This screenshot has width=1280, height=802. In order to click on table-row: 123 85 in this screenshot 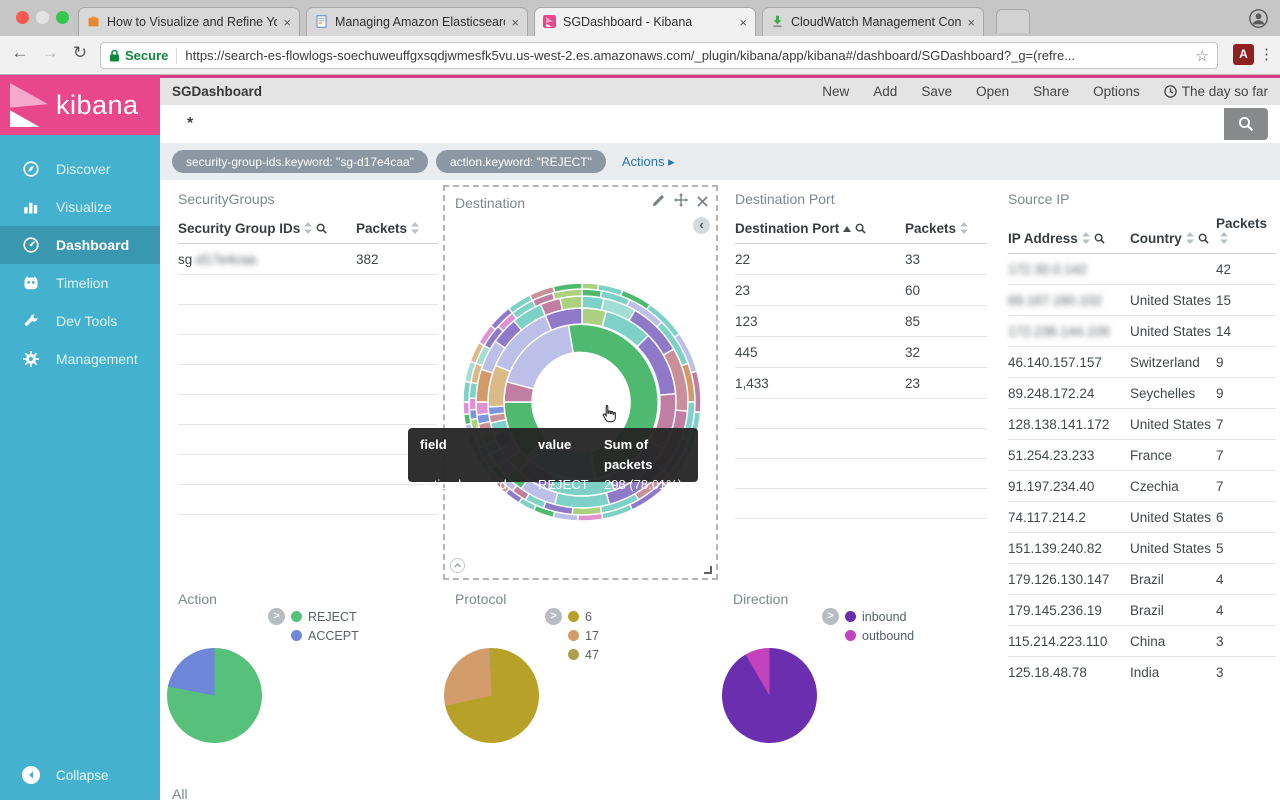, I will do `click(861, 321)`.